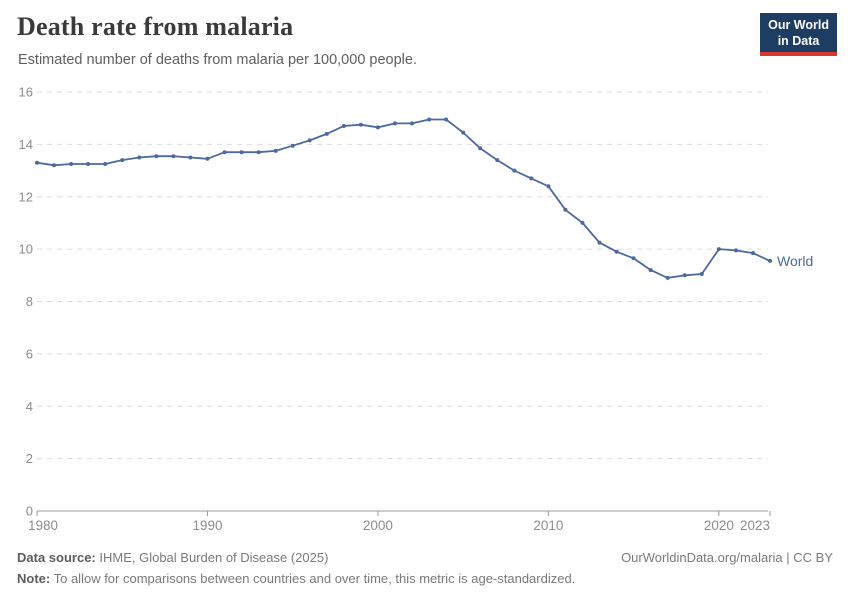  I want to click on owid-logo-line1: Our World, so click(798, 25).